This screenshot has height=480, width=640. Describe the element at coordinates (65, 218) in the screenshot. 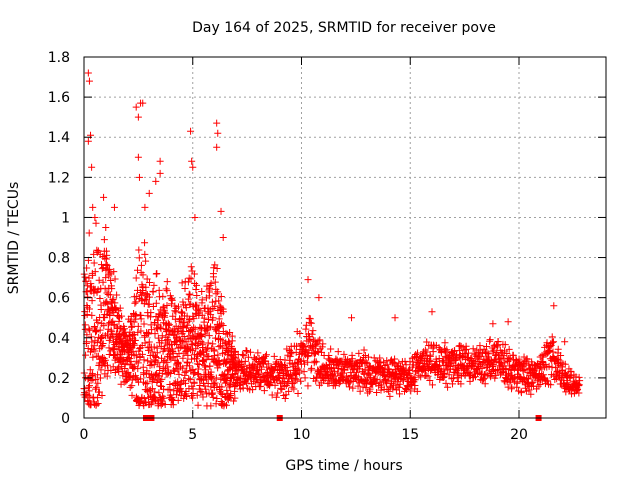

I see `y-tick-label: 1` at that location.